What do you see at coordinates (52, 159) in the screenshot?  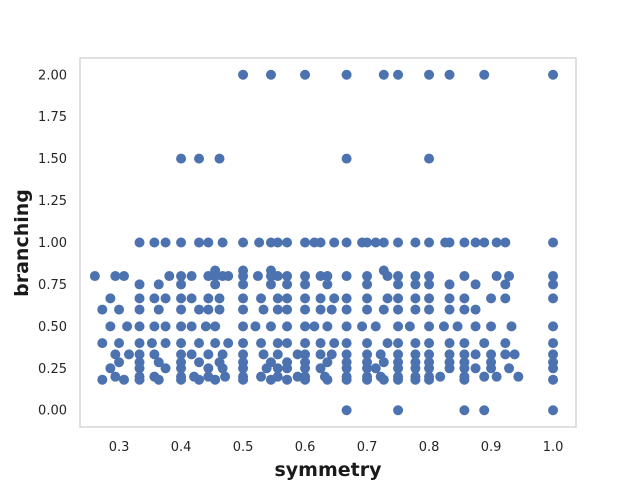 I see `y-tick-label: 1.50` at bounding box center [52, 159].